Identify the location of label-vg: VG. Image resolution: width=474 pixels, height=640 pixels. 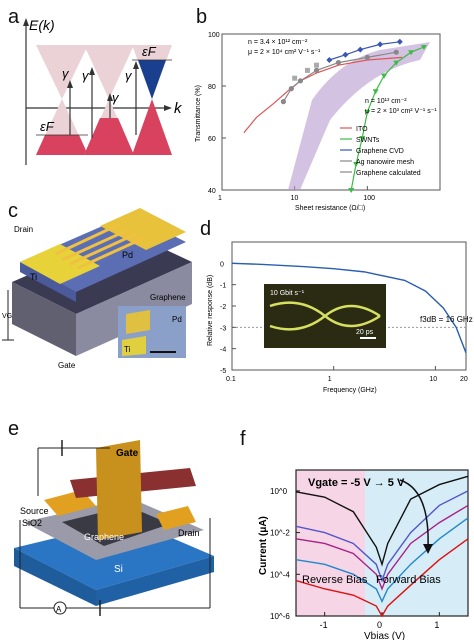
(7, 316).